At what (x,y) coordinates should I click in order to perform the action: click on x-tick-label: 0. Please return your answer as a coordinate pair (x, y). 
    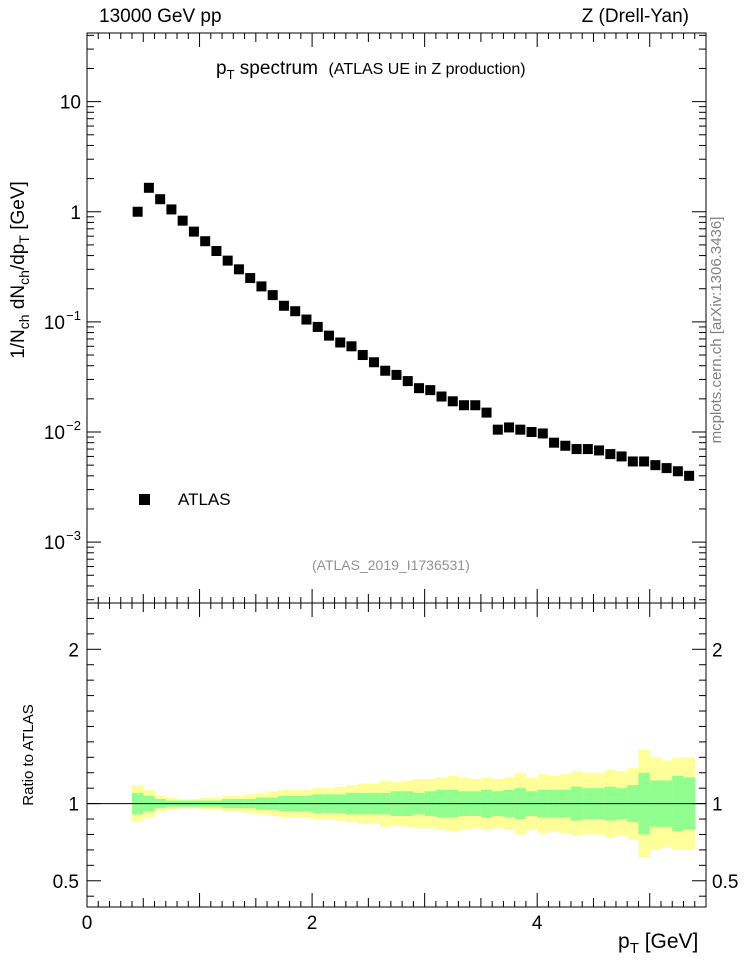
    Looking at the image, I should click on (87, 923).